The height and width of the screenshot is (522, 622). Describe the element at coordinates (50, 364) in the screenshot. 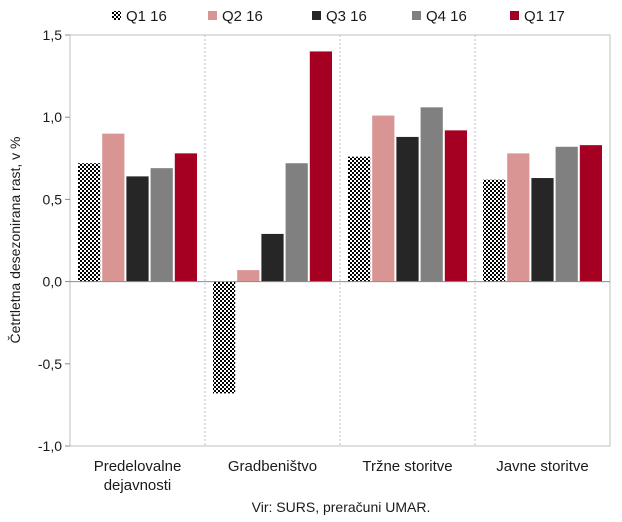

I see `y-tick-label: -0,5` at that location.